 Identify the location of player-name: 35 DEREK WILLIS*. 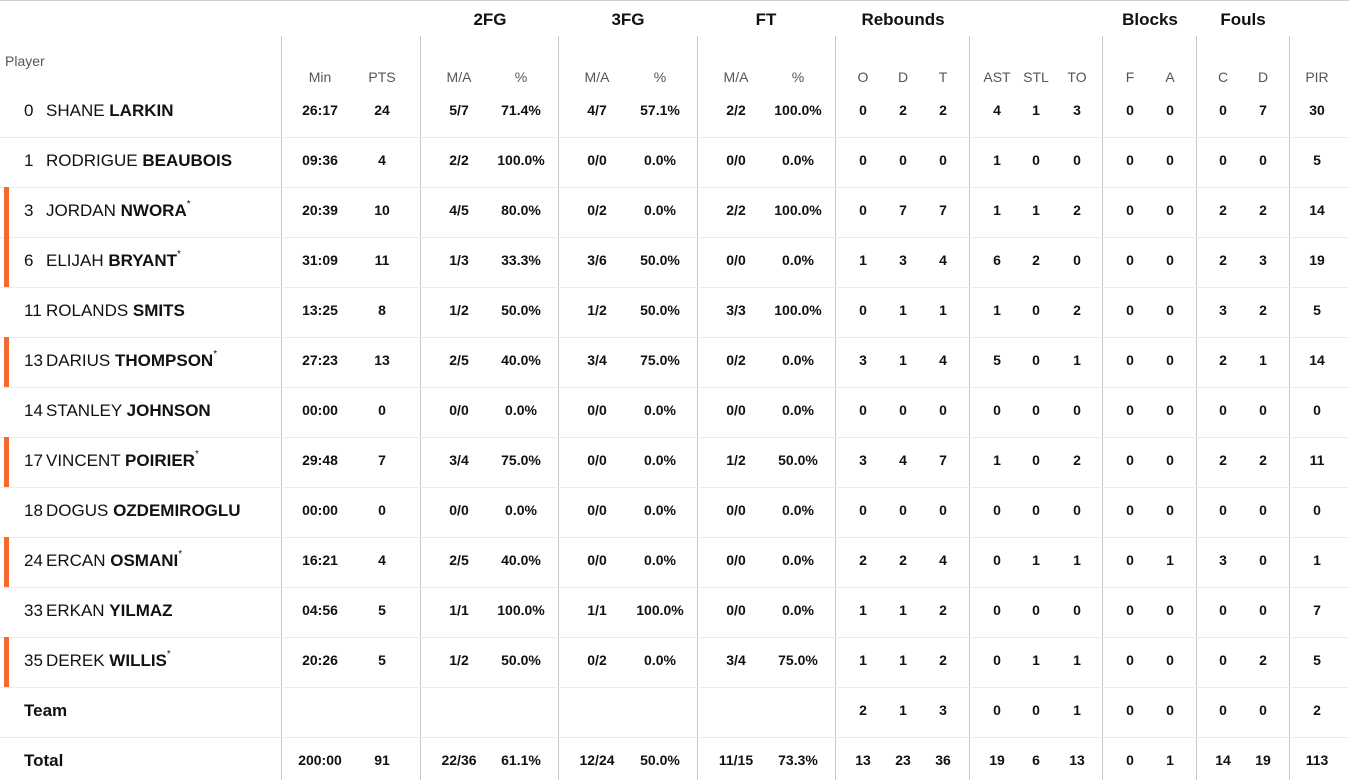
(97, 660).